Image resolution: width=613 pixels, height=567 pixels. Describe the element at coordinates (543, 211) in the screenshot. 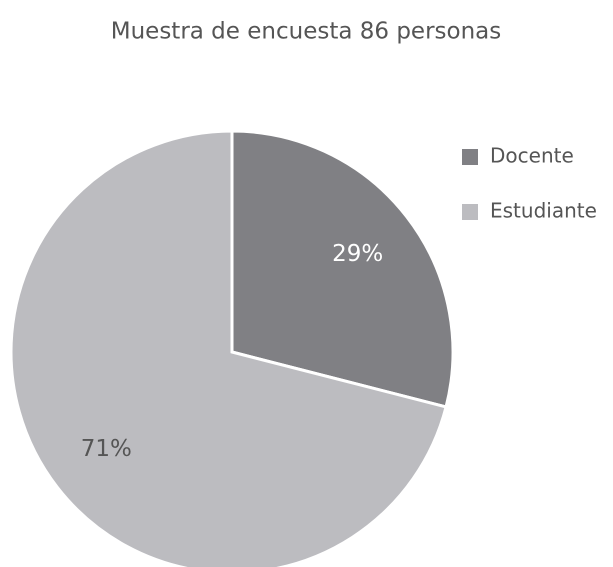

I see `legend-label: Estudiante` at that location.